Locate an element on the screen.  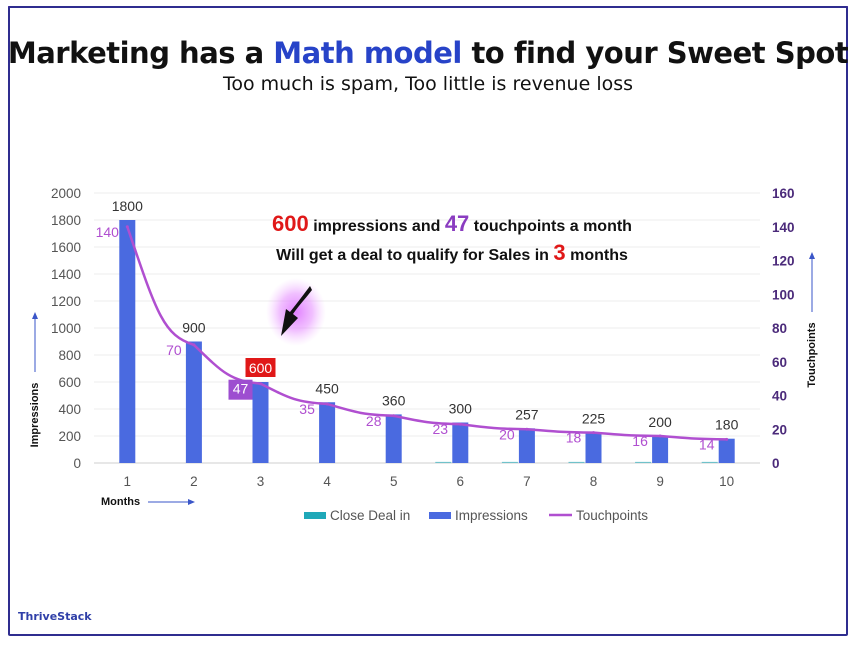
y-tick-label: 2000 is located at coordinates (66, 193).